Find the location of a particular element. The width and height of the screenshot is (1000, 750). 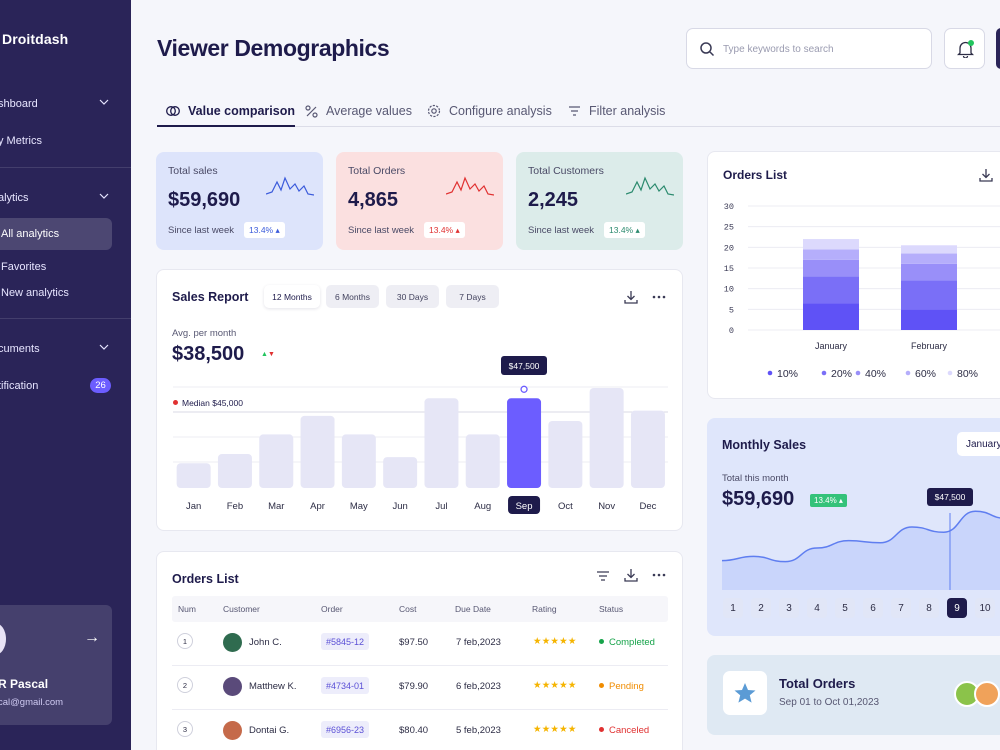

sidebar-item-label: All analytics is located at coordinates (30, 234).